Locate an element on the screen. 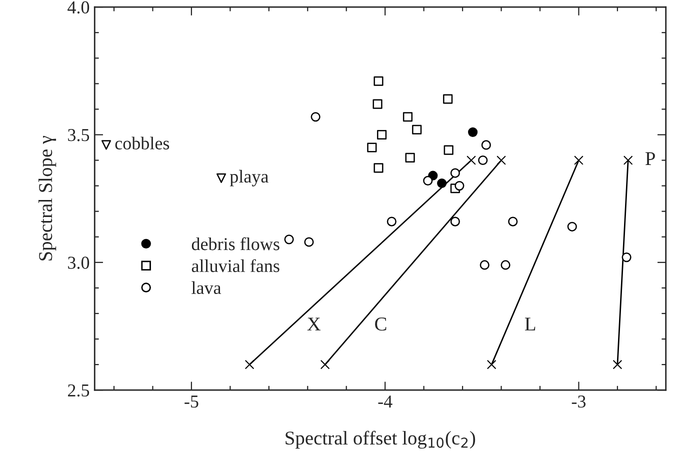  y-tick-label: 3.5 is located at coordinates (79, 135).